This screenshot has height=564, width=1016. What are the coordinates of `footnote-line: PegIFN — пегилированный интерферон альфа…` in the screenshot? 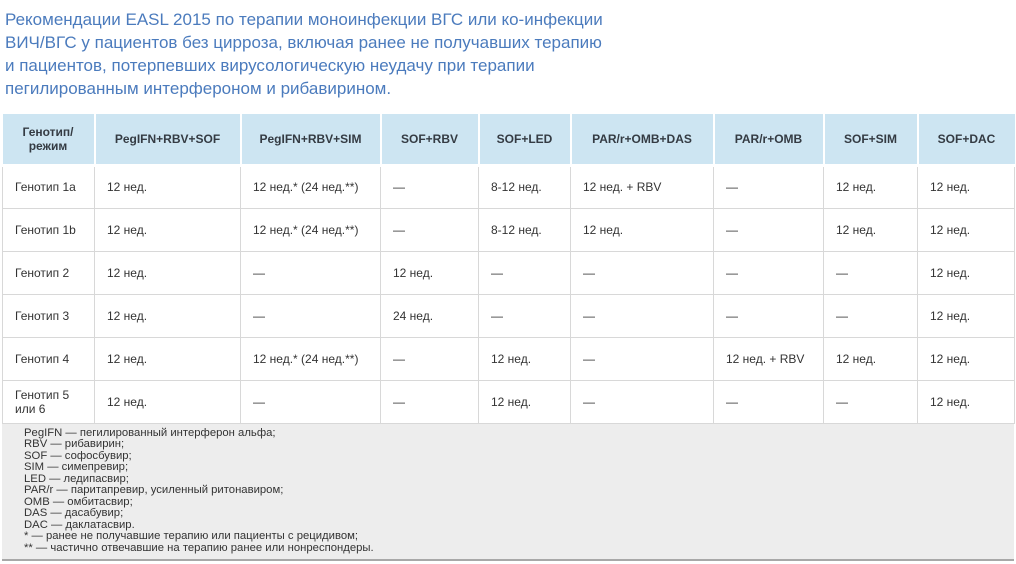 It's located at (150, 432).